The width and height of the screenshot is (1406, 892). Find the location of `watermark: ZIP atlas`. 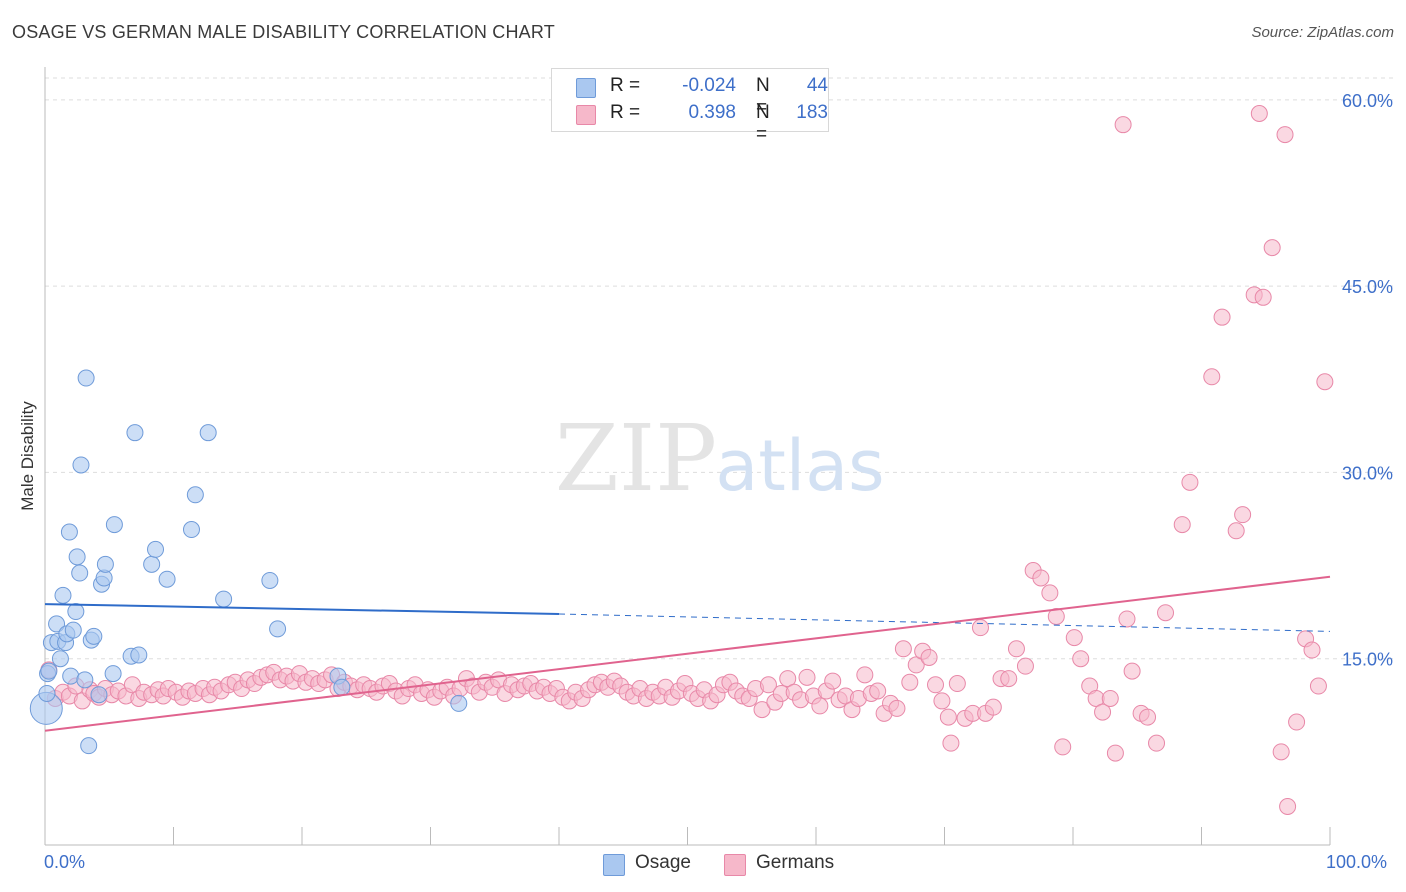

watermark: ZIP atlas is located at coordinates (720, 458).